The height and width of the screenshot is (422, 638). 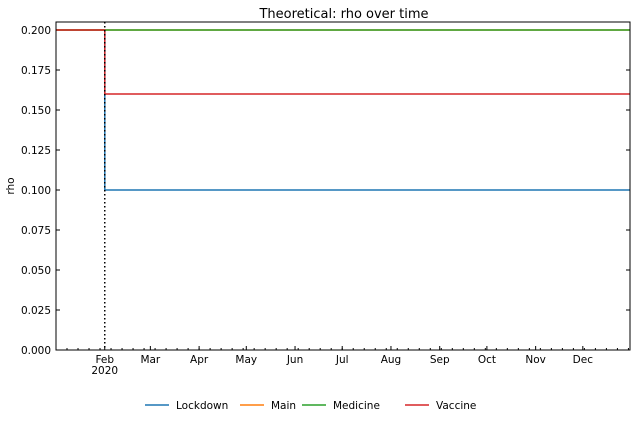 What do you see at coordinates (36, 71) in the screenshot?
I see `y-tick-label: 0.175` at bounding box center [36, 71].